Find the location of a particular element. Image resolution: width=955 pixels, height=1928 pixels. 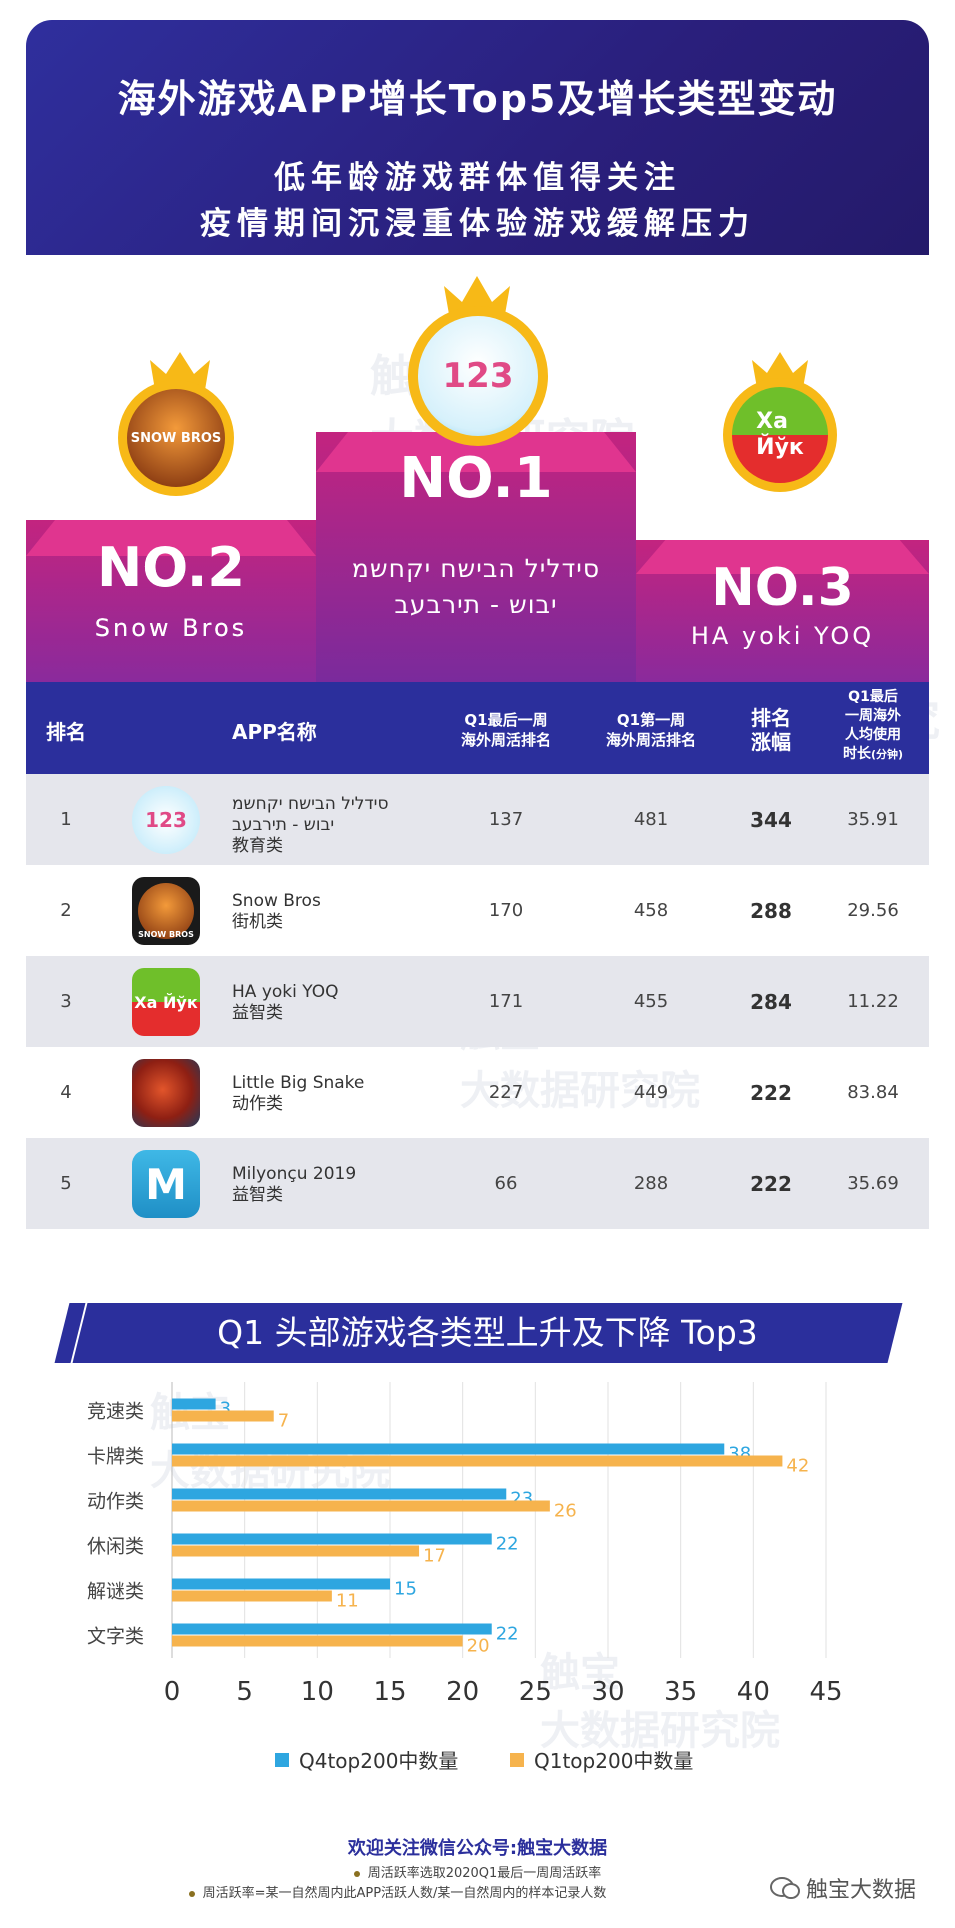

podium-second-top is located at coordinates (171, 538).